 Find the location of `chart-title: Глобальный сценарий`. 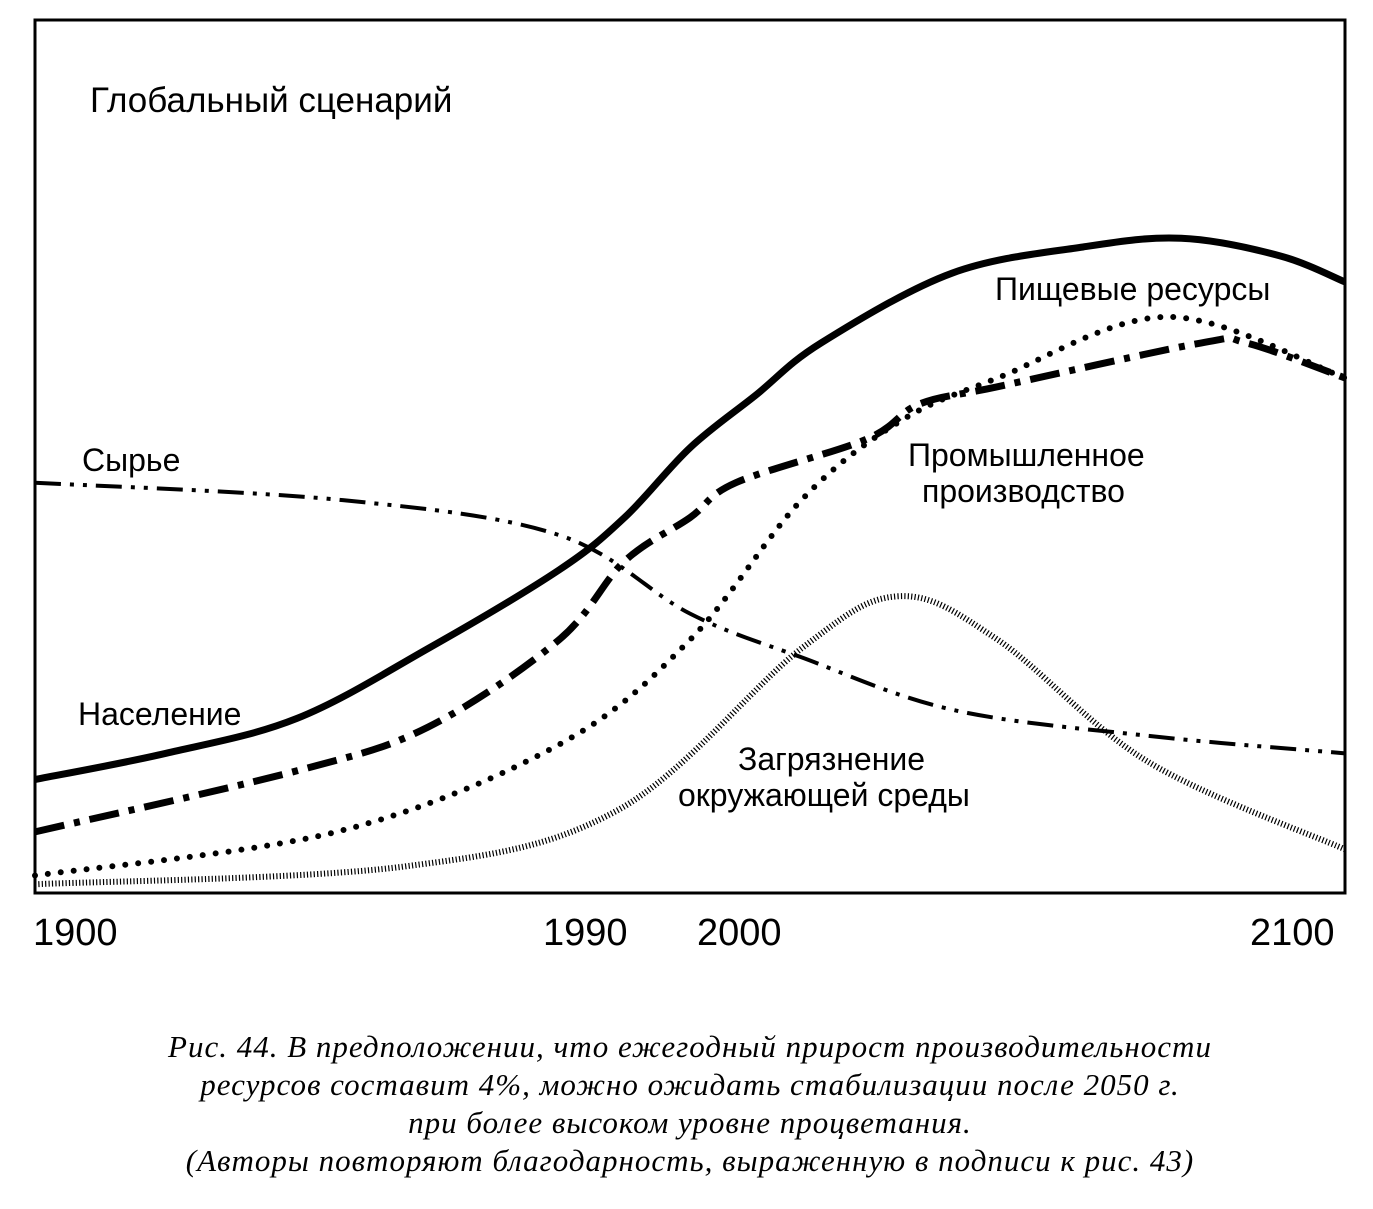

chart-title: Глобальный сценарий is located at coordinates (271, 100).